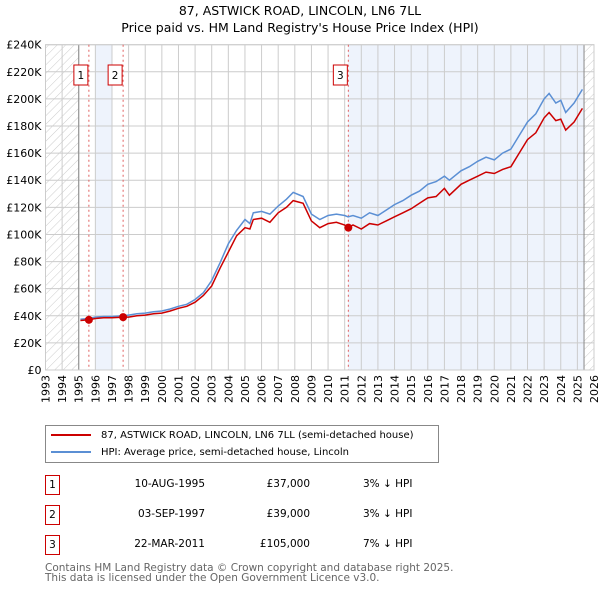 The height and width of the screenshot is (590, 600). What do you see at coordinates (35, 370) in the screenshot?
I see `y-tick-label: £0` at bounding box center [35, 370].